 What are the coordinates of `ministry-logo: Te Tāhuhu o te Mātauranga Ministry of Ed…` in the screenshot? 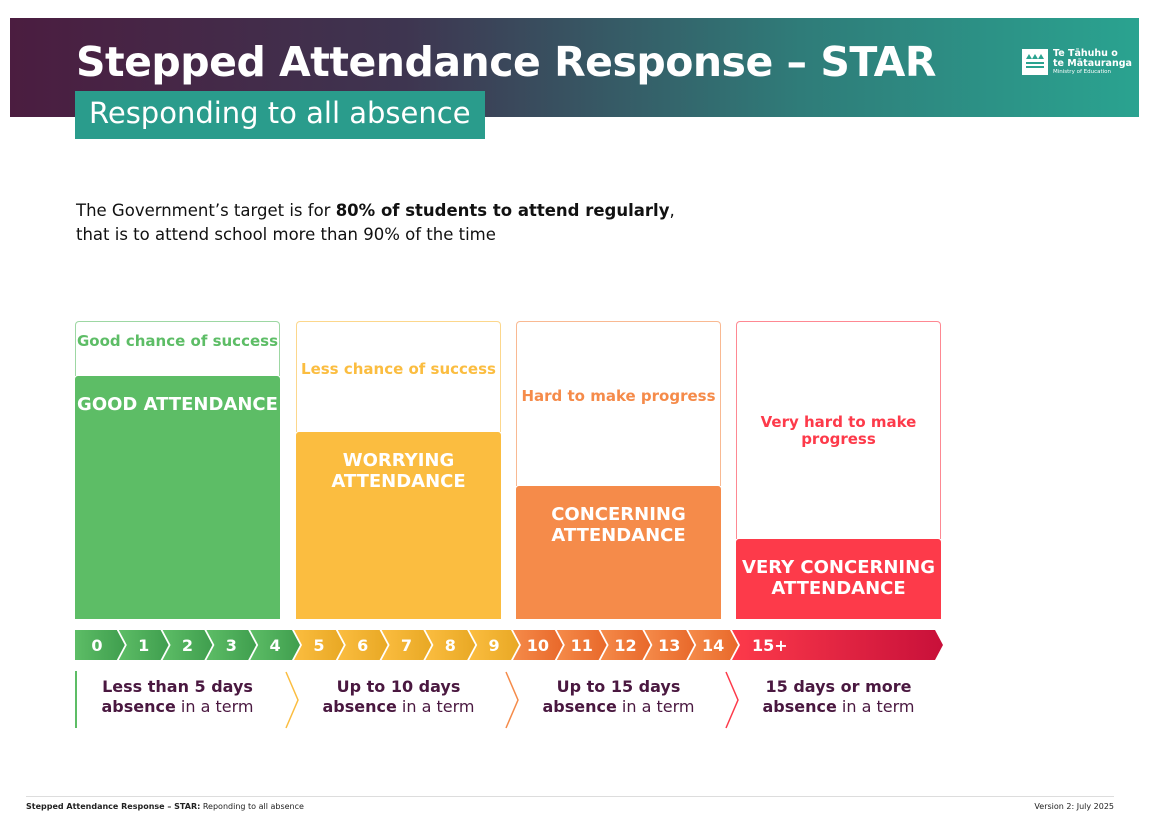 It's located at (1077, 62).